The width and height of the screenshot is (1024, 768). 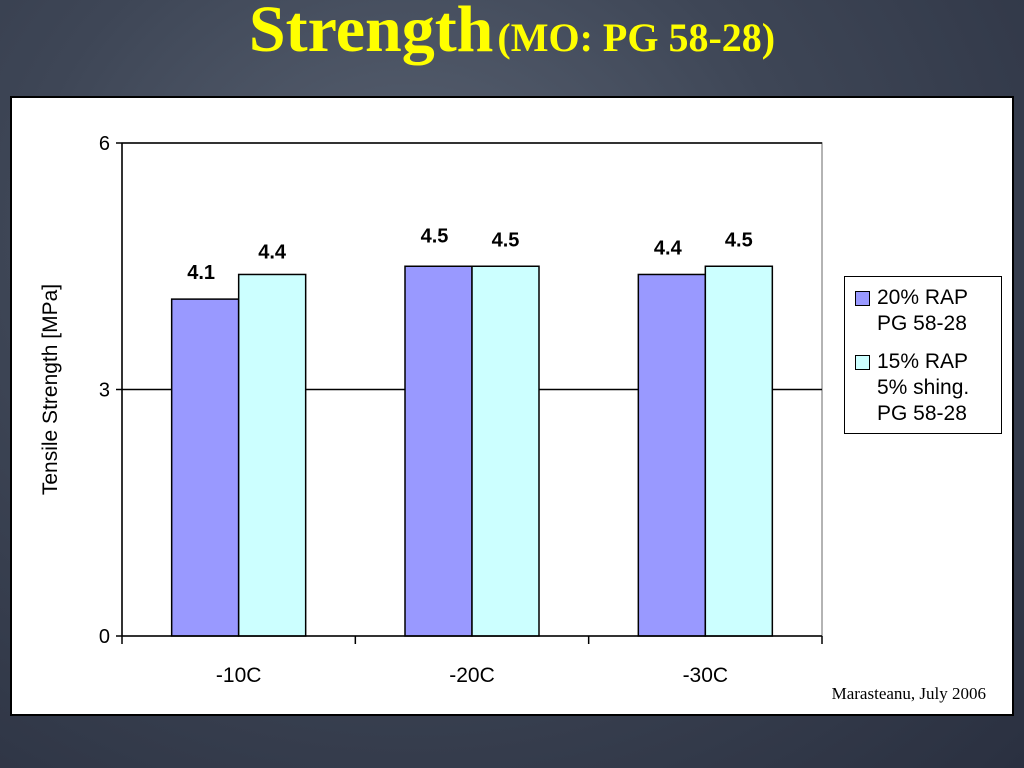 What do you see at coordinates (104, 637) in the screenshot?
I see `y-tick-label: 0` at bounding box center [104, 637].